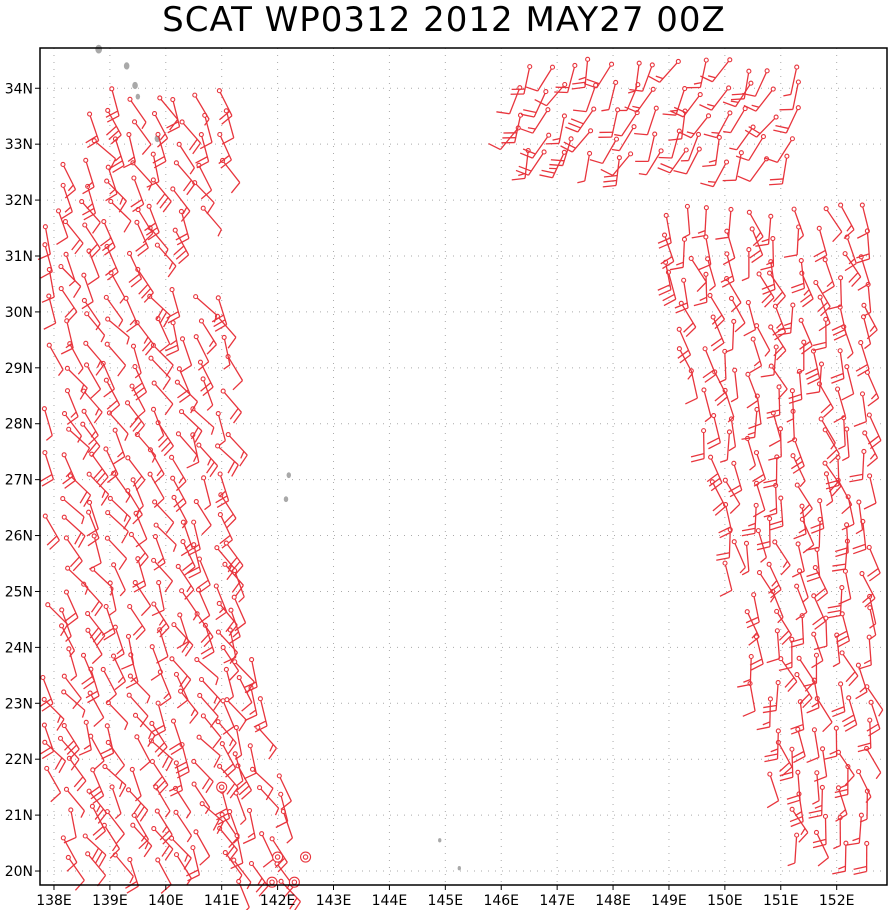 The image size is (888, 910). I want to click on x-tick-label: 145E, so click(446, 901).